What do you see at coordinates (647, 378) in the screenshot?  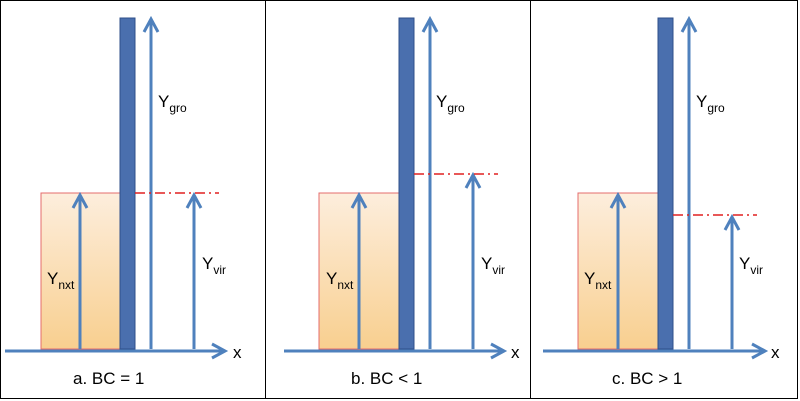 I see `panel-caption: c. BC > 1` at bounding box center [647, 378].